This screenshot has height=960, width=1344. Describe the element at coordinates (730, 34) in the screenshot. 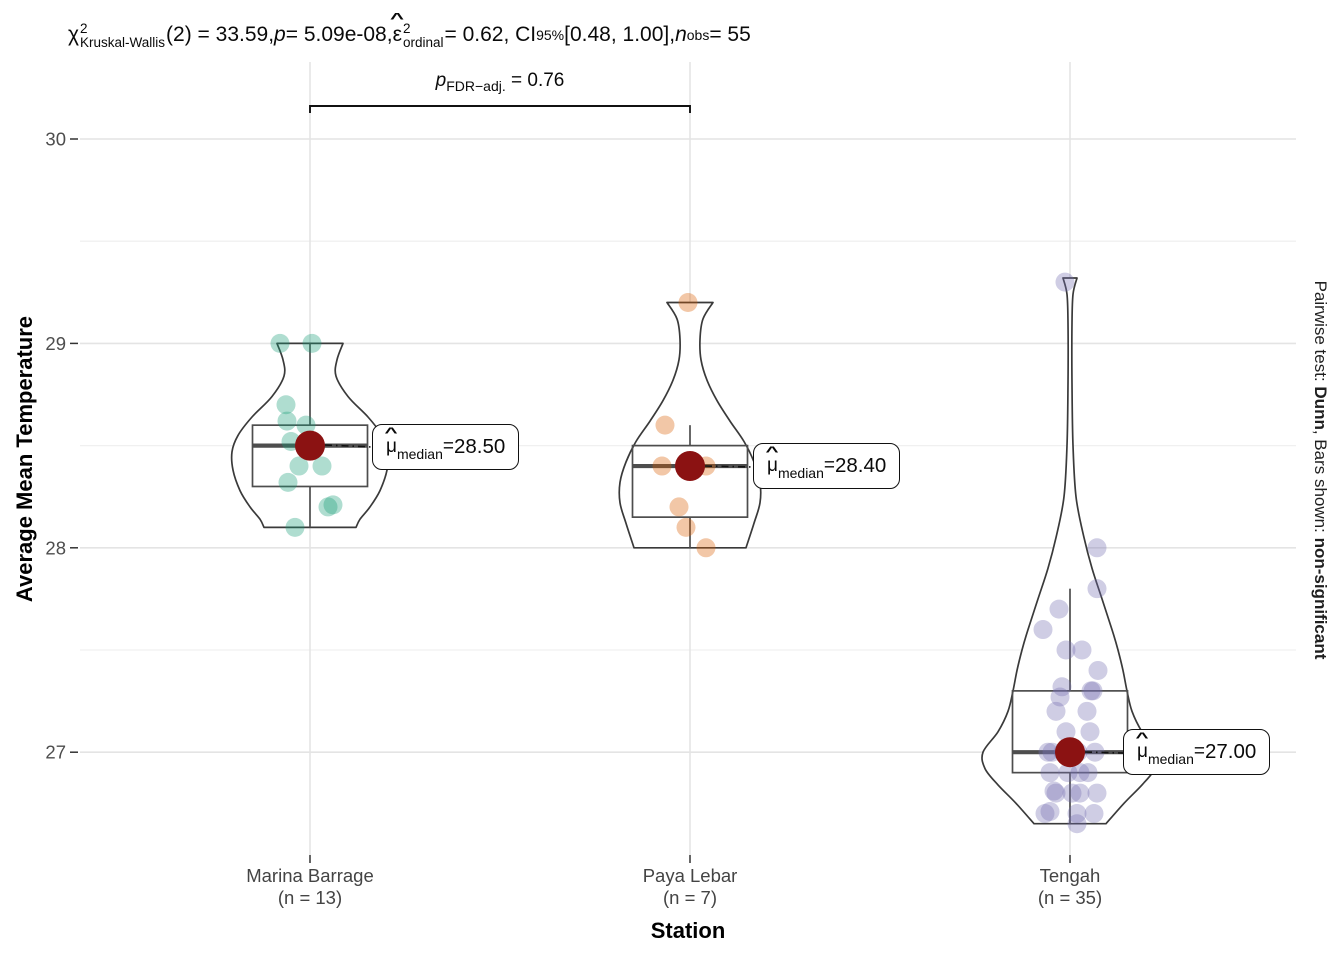

I see `n-value: = 55` at that location.